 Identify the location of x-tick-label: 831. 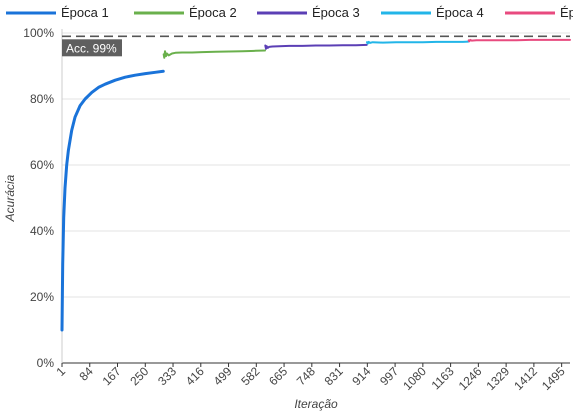
(334, 376).